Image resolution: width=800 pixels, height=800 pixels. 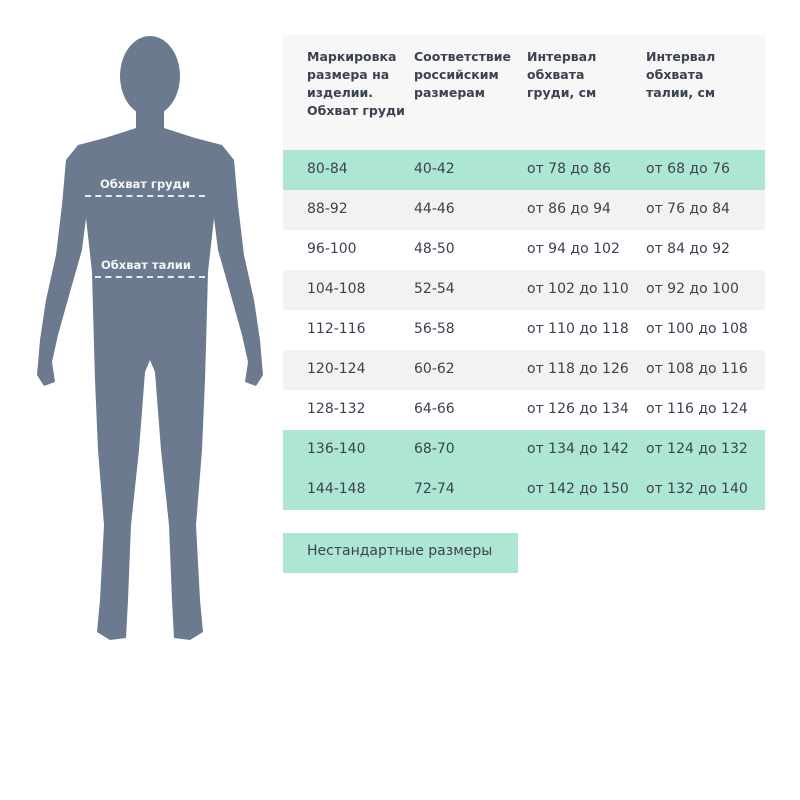 I want to click on cell-waist-interval: от 108 до 116, so click(x=697, y=369).